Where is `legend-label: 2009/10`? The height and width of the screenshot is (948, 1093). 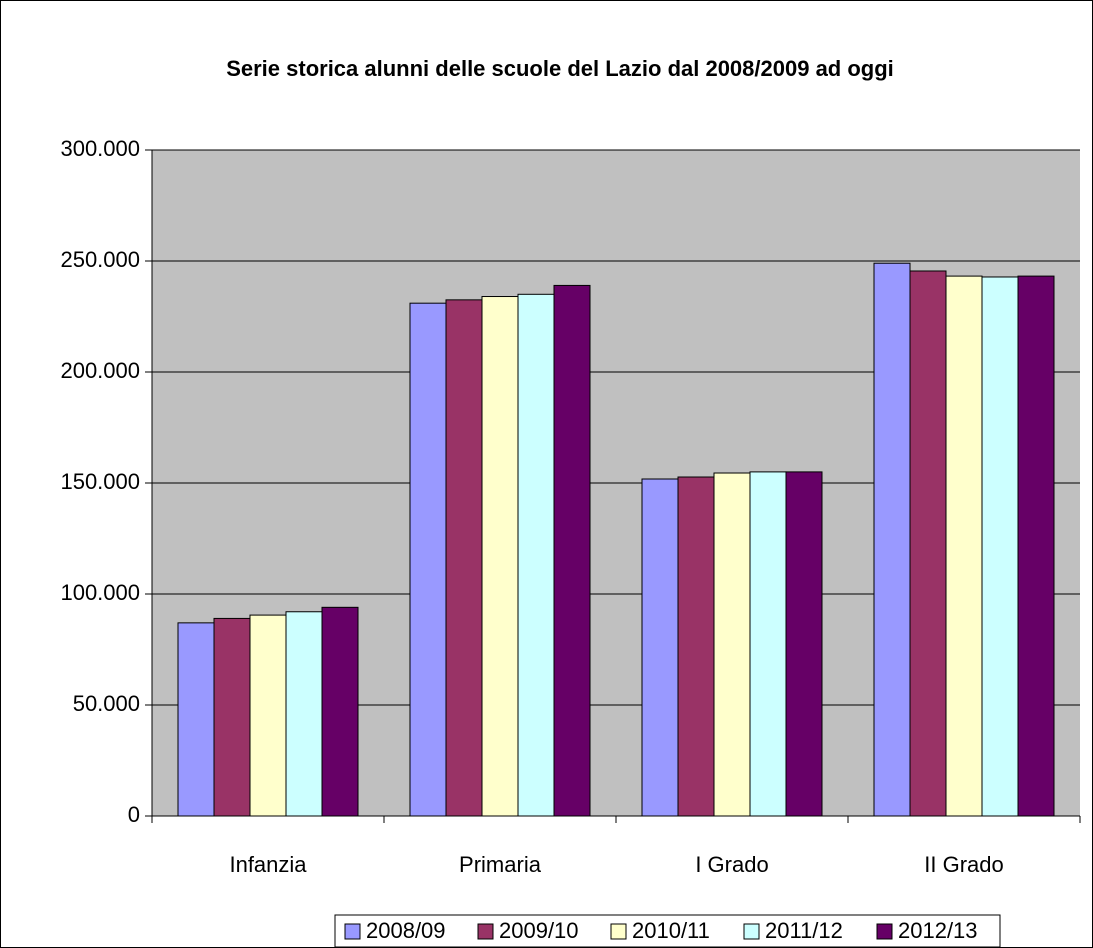
legend-label: 2009/10 is located at coordinates (539, 930).